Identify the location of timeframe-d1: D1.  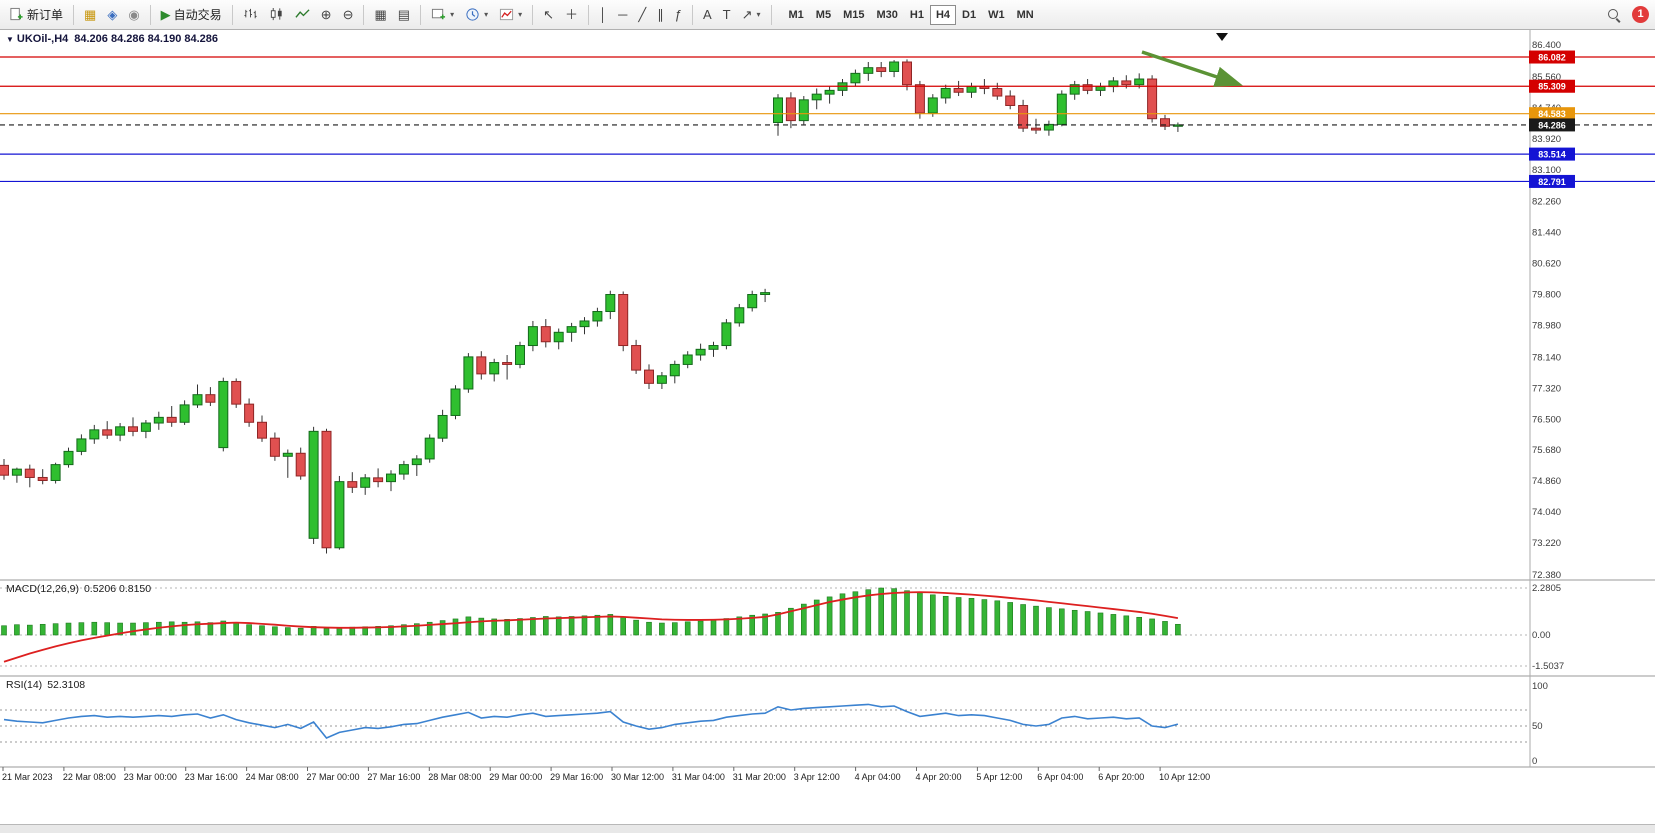
(969, 15).